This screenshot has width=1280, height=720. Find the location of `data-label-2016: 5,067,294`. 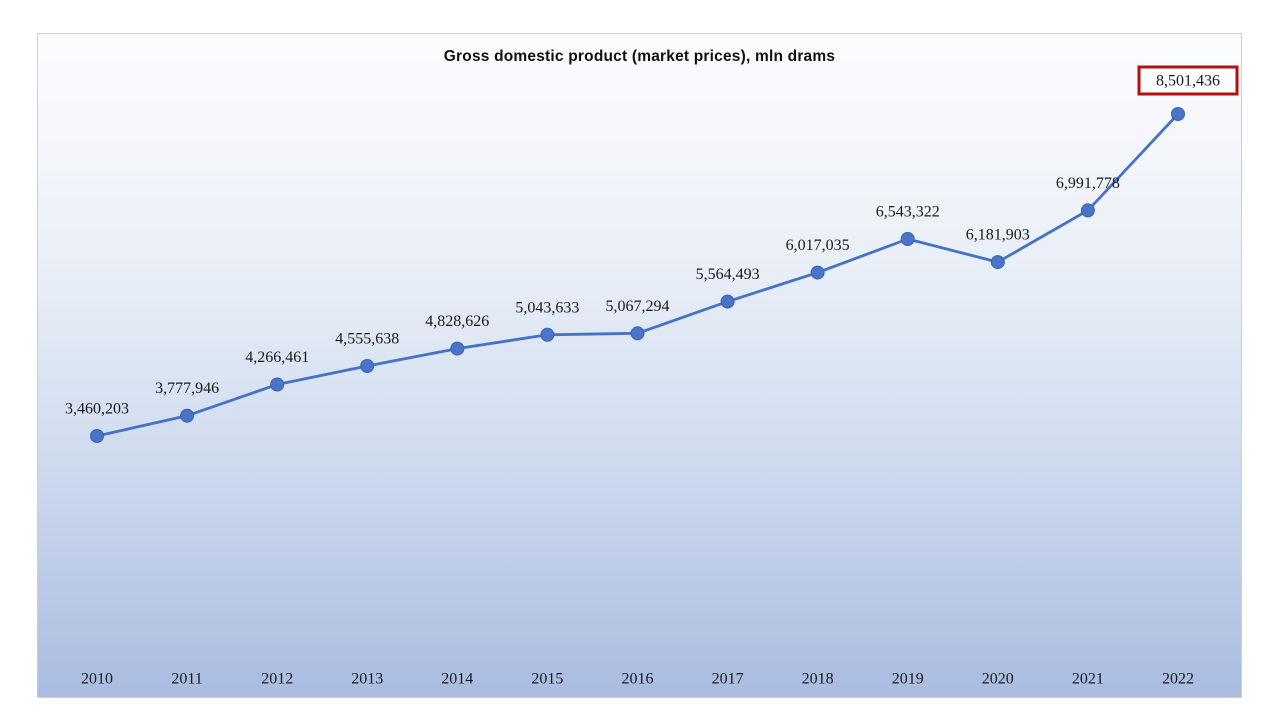

data-label-2016: 5,067,294 is located at coordinates (638, 306).